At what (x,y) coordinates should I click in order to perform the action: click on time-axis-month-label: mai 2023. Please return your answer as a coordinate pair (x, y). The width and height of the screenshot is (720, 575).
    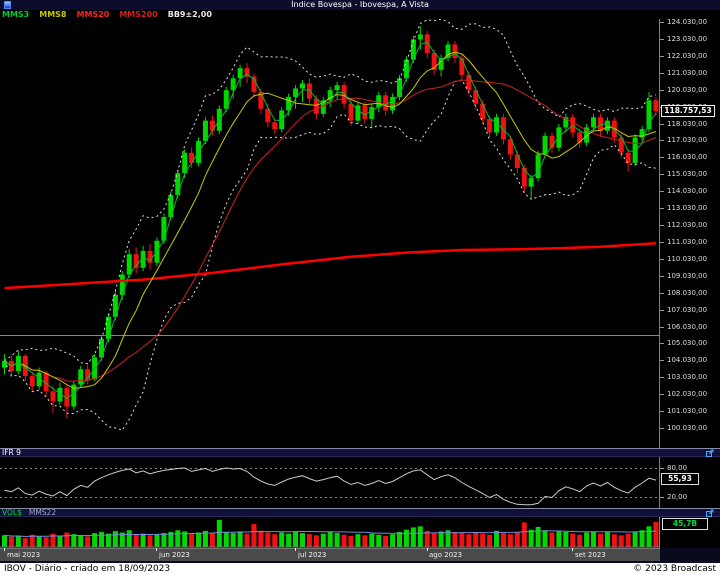
    Looking at the image, I should click on (24, 555).